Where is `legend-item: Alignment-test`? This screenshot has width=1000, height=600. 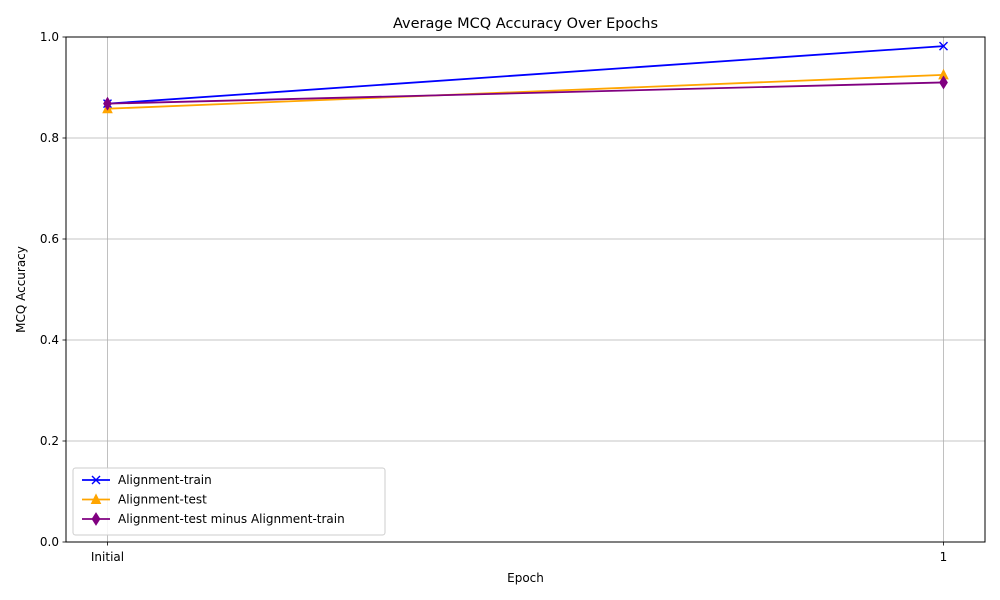
legend-item: Alignment-test is located at coordinates (144, 500).